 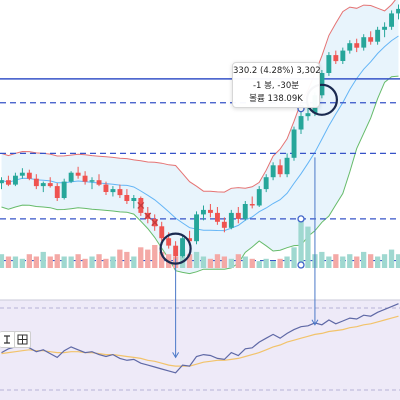 What do you see at coordinates (22, 339) in the screenshot?
I see `crosshair-icon` at bounding box center [22, 339].